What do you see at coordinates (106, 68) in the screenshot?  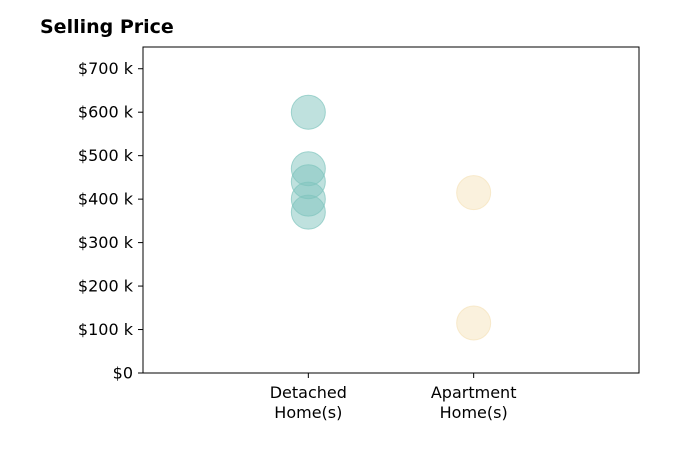 I see `y-tick-label: $700 k` at bounding box center [106, 68].